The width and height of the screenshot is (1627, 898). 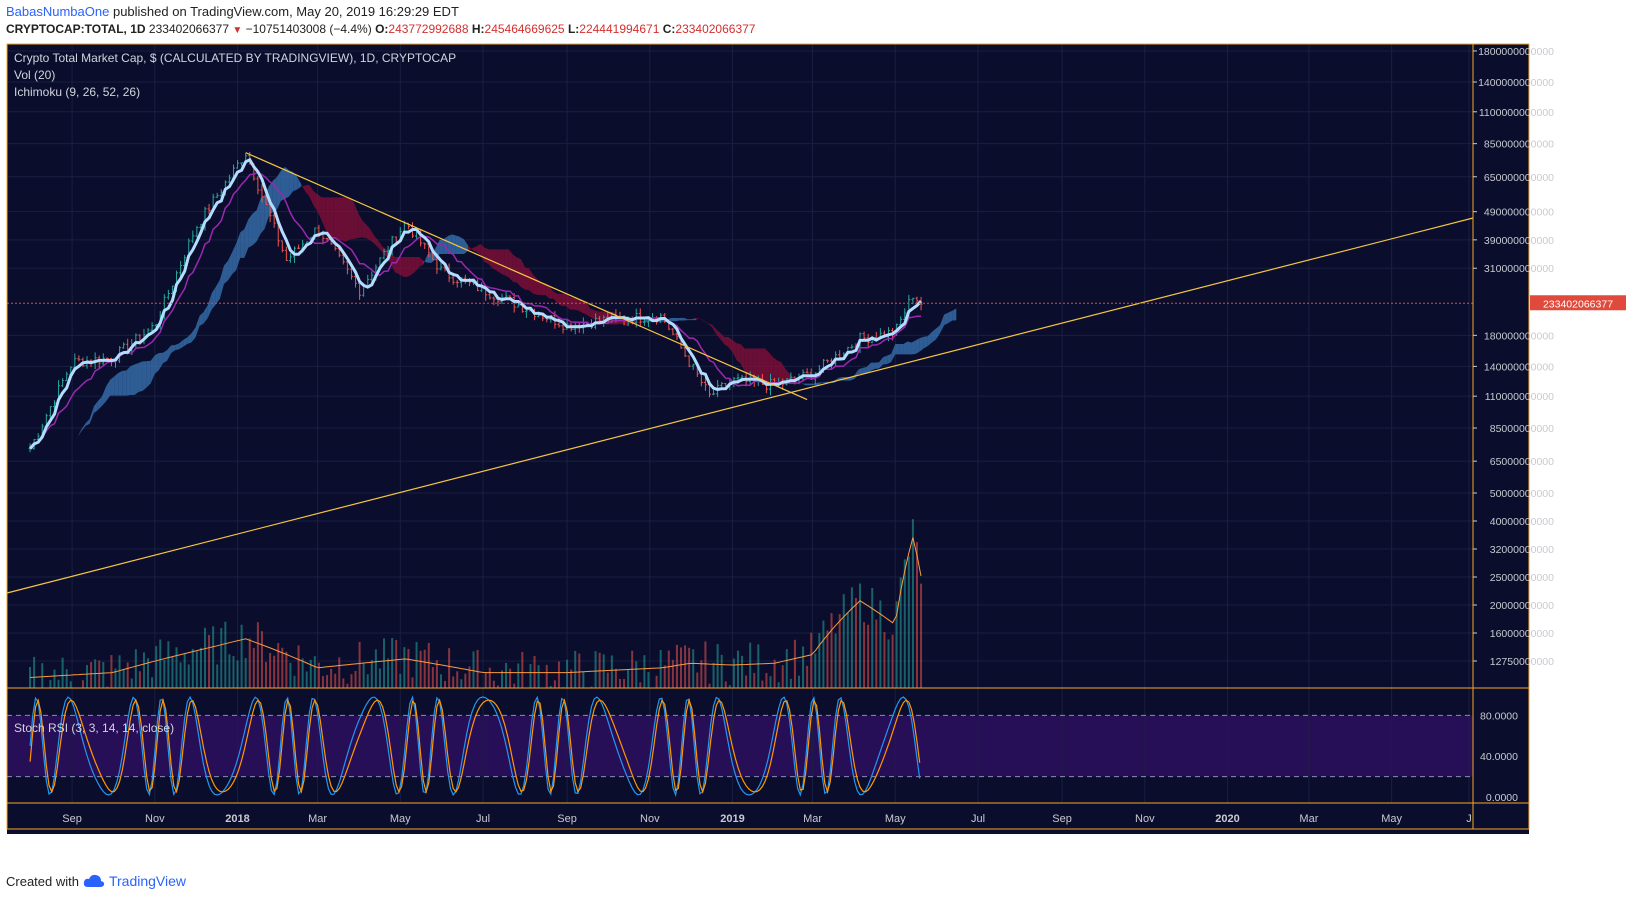 What do you see at coordinates (147, 881) in the screenshot?
I see `tradingview-logo: TradingView` at bounding box center [147, 881].